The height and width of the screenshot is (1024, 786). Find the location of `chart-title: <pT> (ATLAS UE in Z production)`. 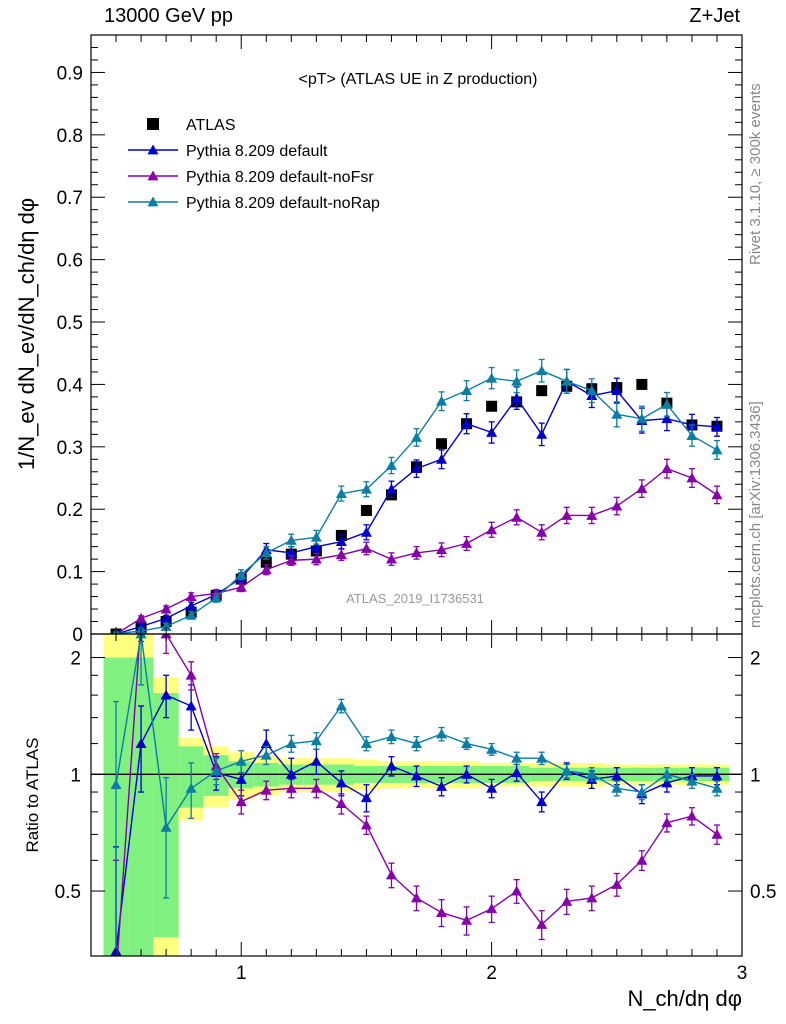

chart-title: <pT> (ATLAS UE in Z production) is located at coordinates (418, 79).